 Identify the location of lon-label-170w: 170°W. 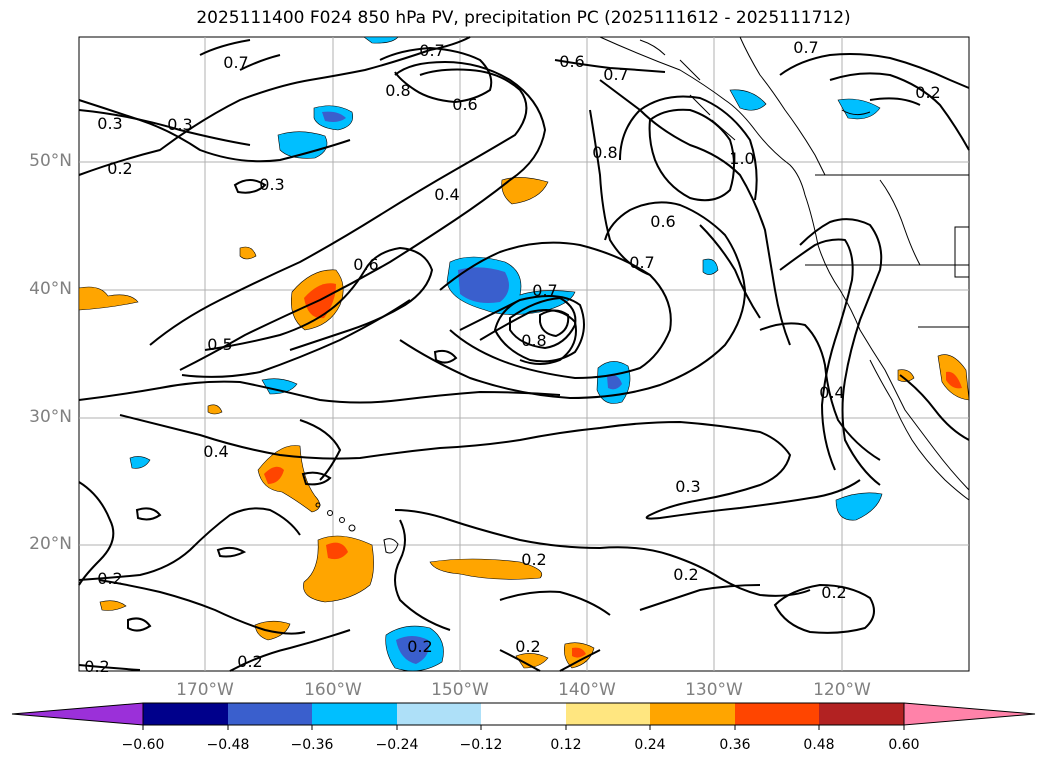
(205, 690).